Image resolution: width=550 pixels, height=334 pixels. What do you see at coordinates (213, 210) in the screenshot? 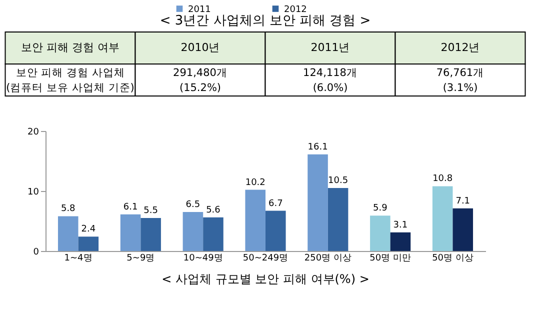
I see `data-label: 5.6` at bounding box center [213, 210].